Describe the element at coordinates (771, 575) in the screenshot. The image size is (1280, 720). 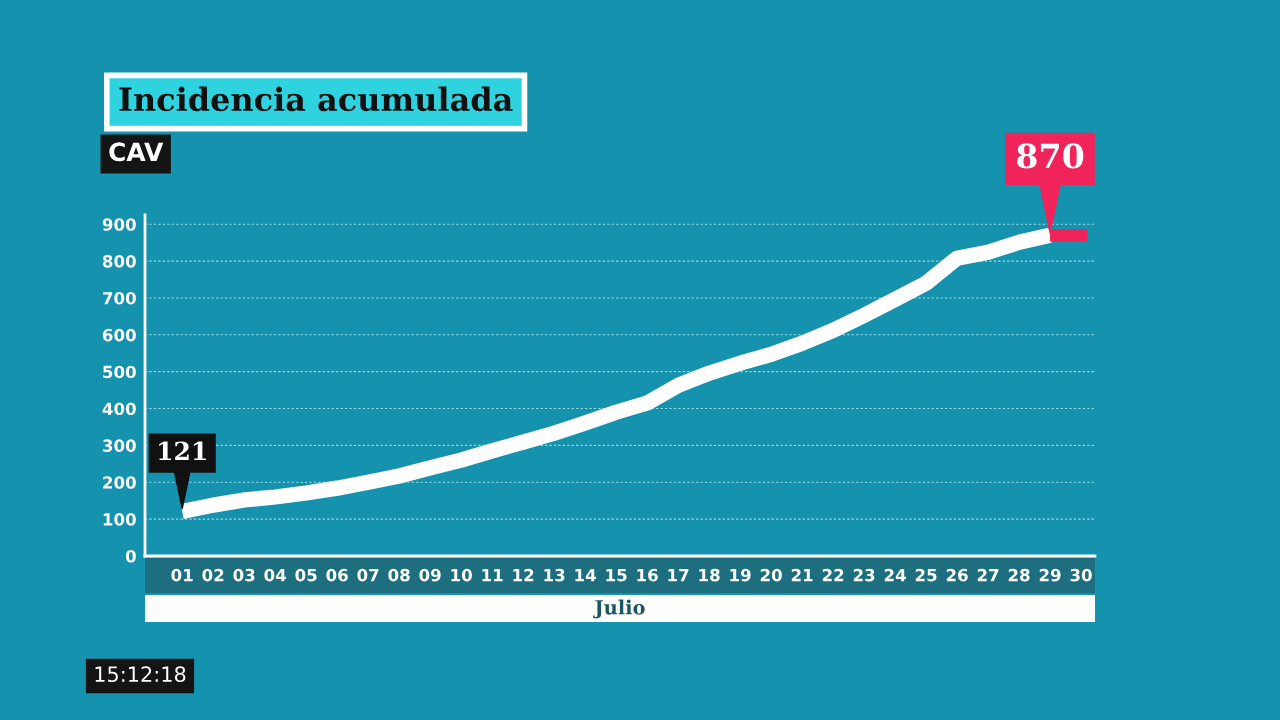
I see `x-tick-label: 20` at that location.